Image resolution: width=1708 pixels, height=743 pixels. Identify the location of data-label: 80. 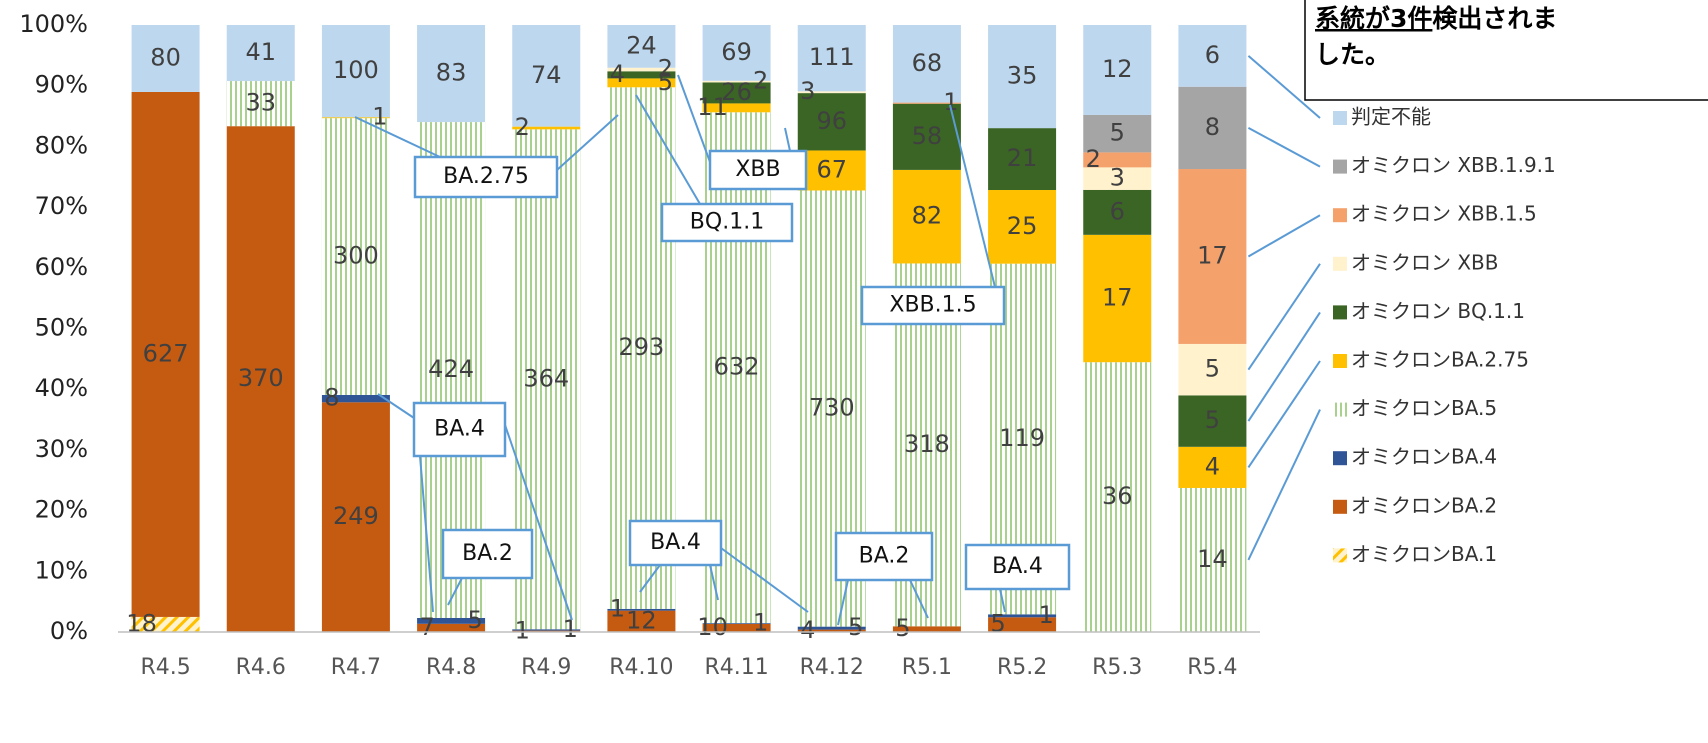
(165, 57).